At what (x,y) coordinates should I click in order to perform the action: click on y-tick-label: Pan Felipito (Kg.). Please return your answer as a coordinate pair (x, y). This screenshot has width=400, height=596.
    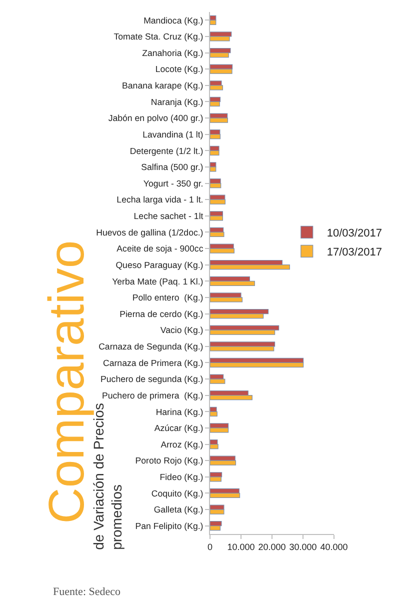
    Looking at the image, I should click on (169, 525).